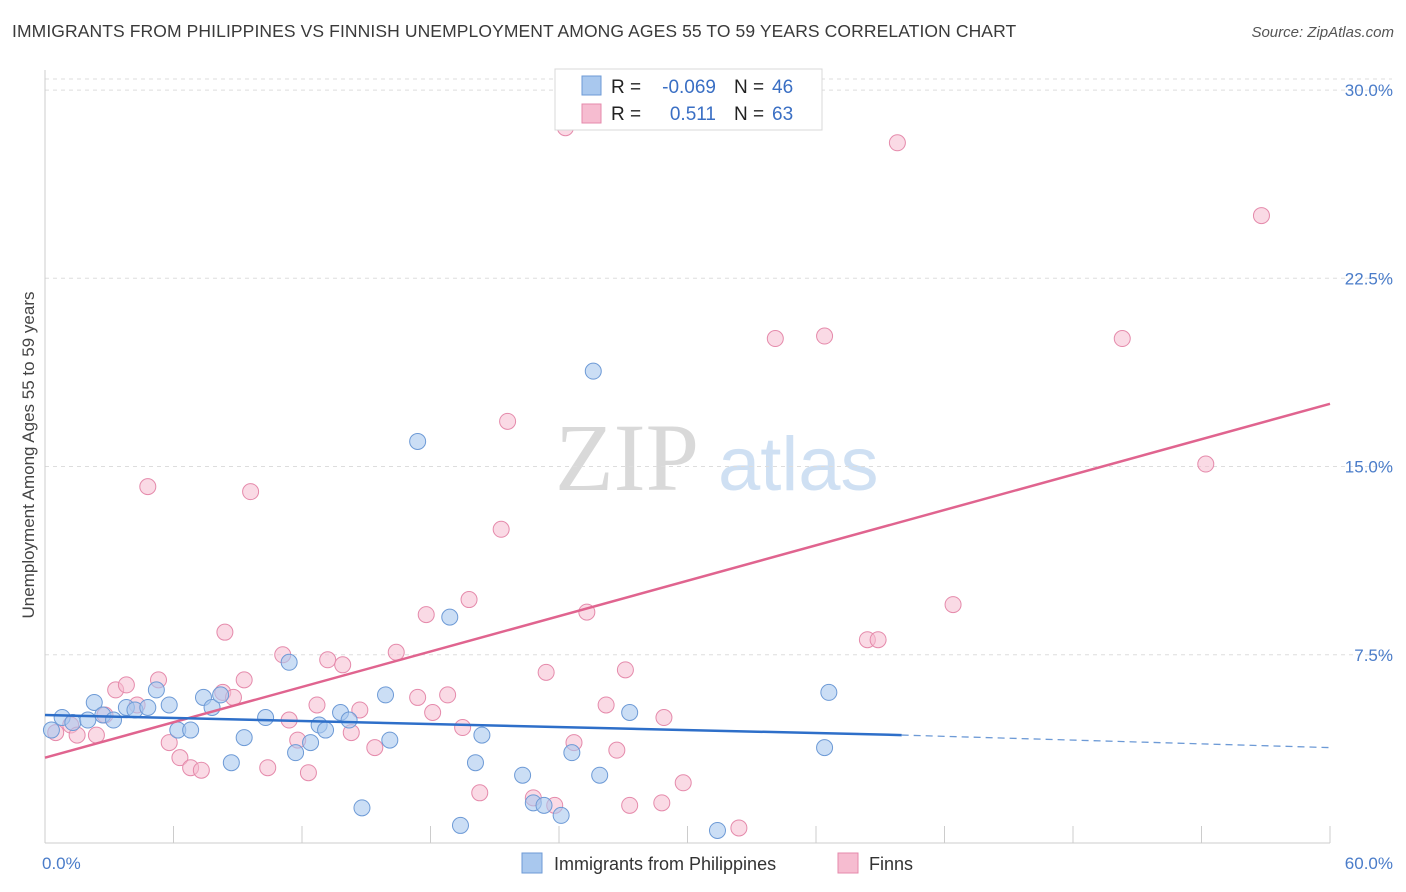 This screenshot has height=892, width=1406. I want to click on legend-r-value-2: 0.511, so click(693, 114).